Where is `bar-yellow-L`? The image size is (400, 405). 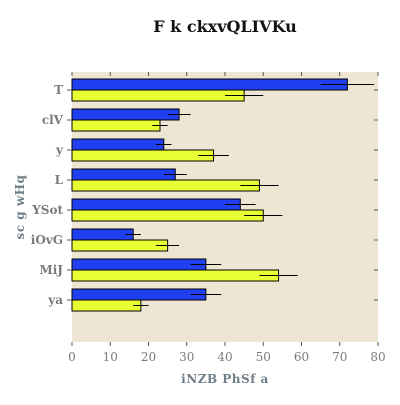 bar-yellow-L is located at coordinates (165, 185).